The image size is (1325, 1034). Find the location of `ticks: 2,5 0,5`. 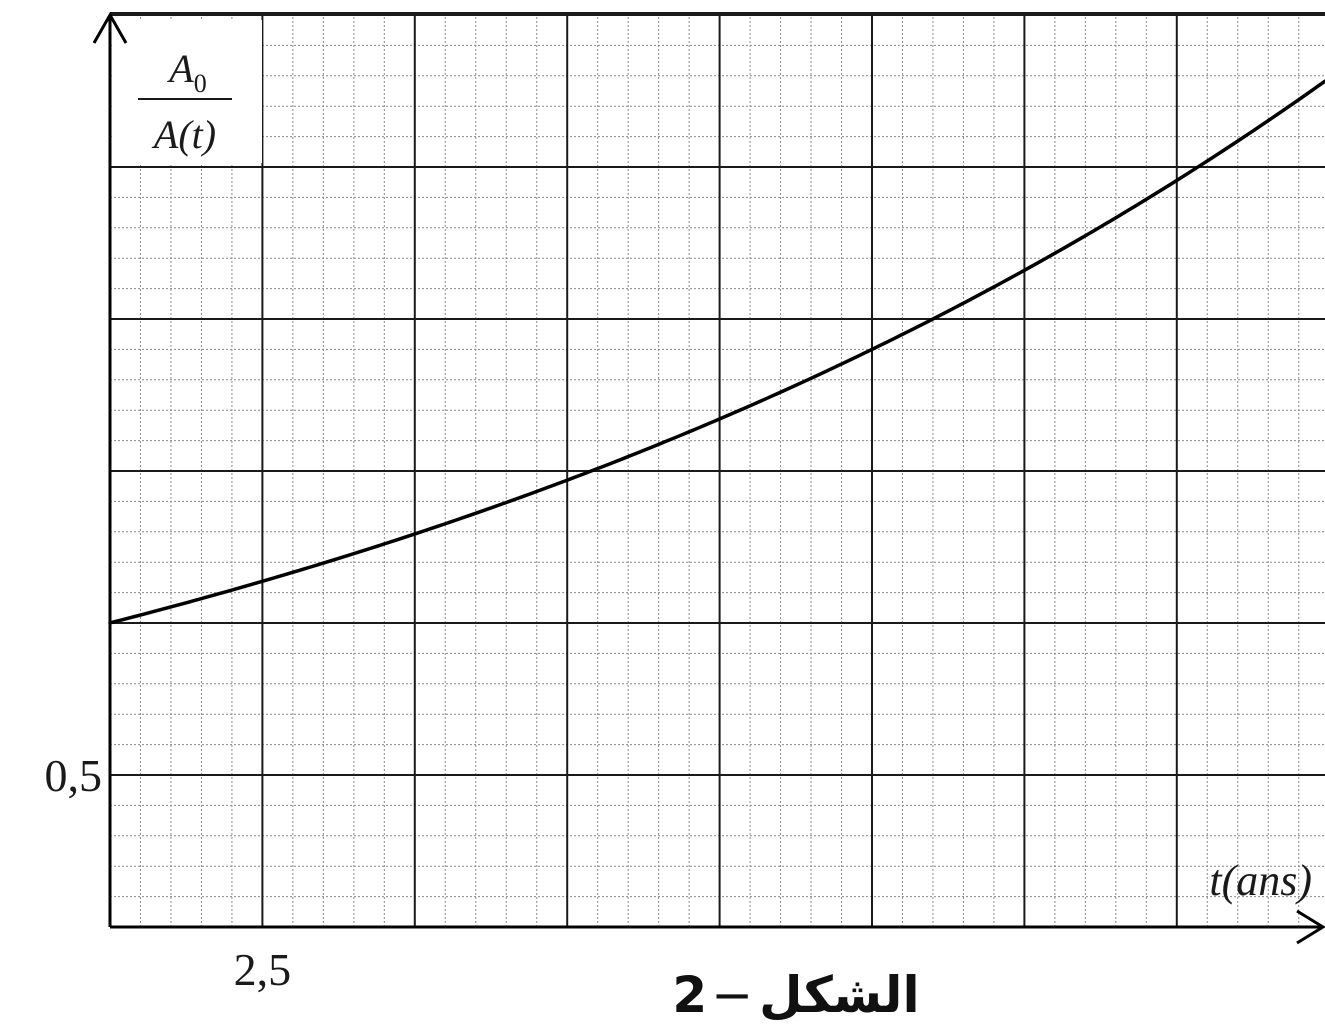

ticks: 2,5 0,5 is located at coordinates (168, 872).